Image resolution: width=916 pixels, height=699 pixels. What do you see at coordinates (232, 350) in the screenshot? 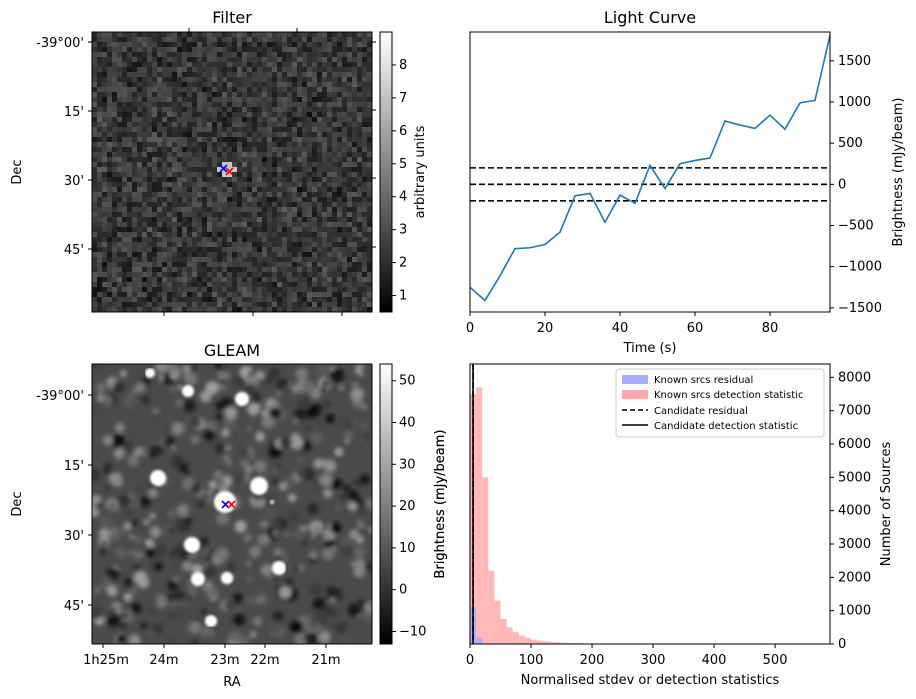
I see `gleam-title: GLEAM` at bounding box center [232, 350].